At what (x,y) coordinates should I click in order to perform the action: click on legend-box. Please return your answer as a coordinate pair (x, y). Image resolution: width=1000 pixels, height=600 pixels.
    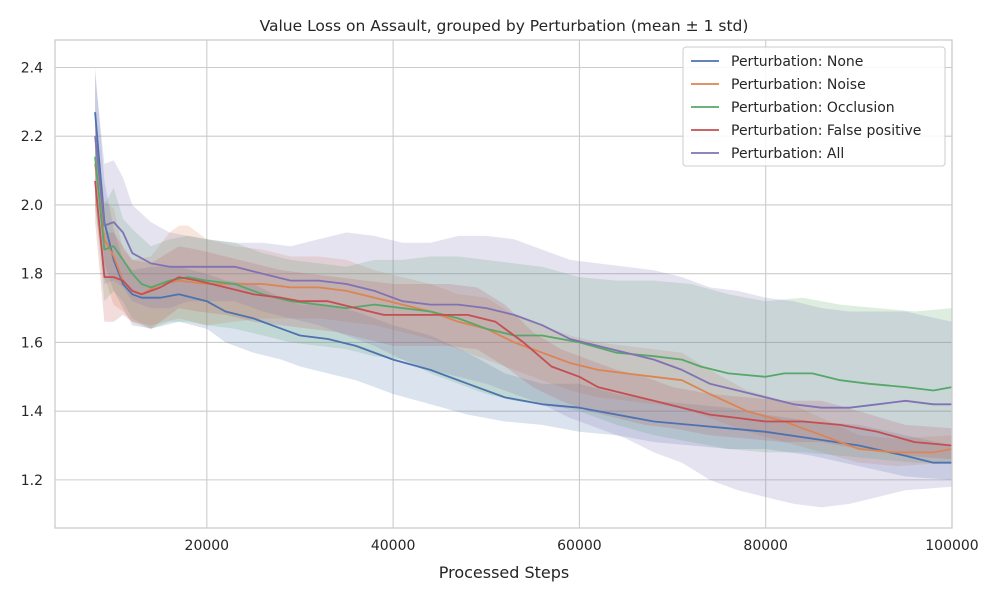
    Looking at the image, I should click on (814, 106).